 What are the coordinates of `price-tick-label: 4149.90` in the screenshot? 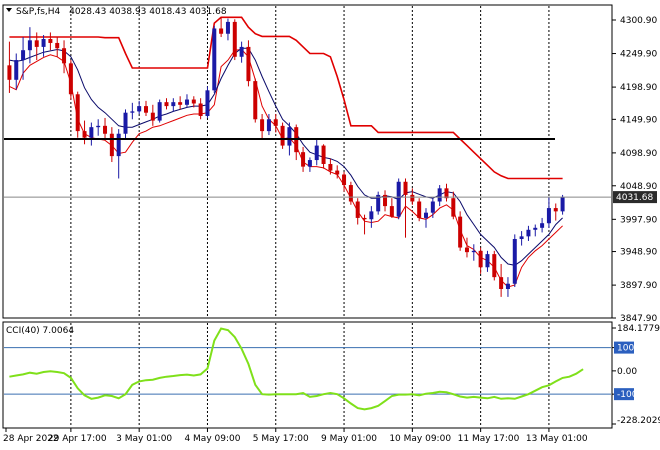 It's located at (638, 120).